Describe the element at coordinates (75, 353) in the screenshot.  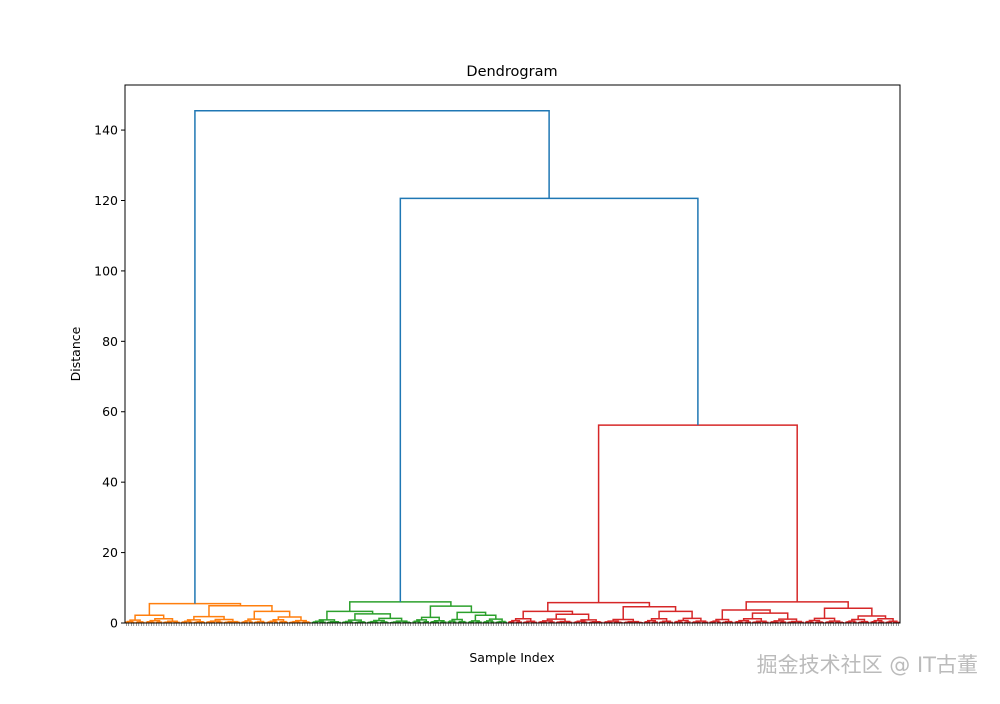
I see `y-axis-label: Distance` at that location.